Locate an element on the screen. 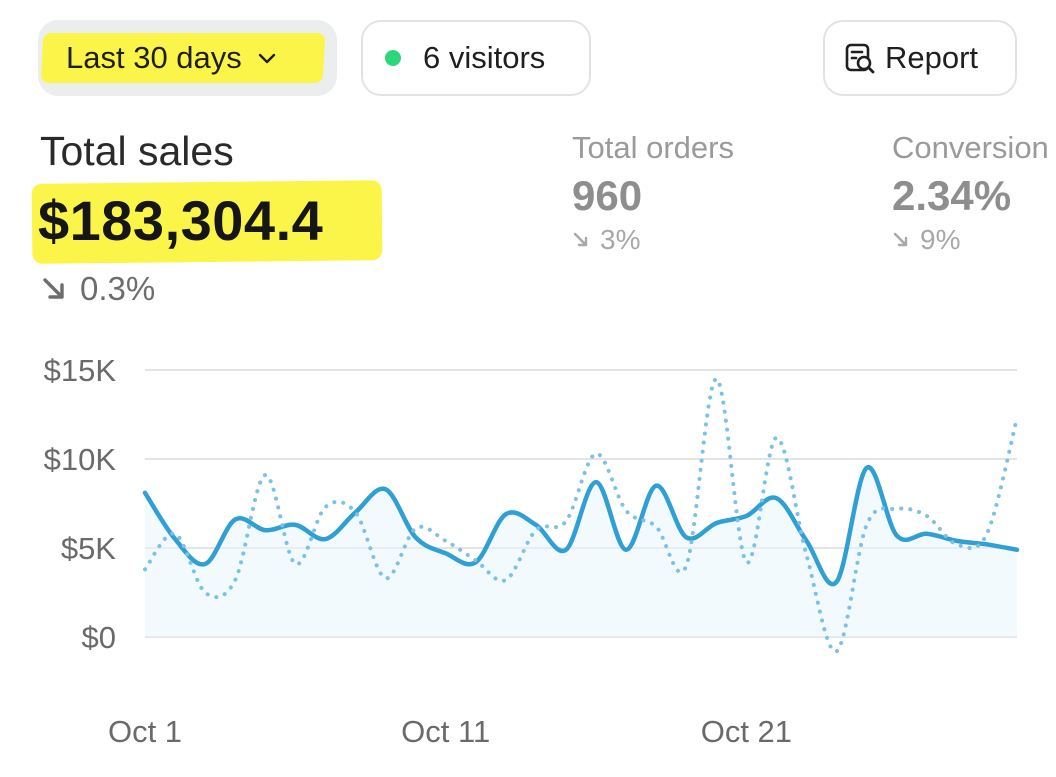 The height and width of the screenshot is (777, 1056). total-sales-change-value: 0.3% is located at coordinates (118, 288).